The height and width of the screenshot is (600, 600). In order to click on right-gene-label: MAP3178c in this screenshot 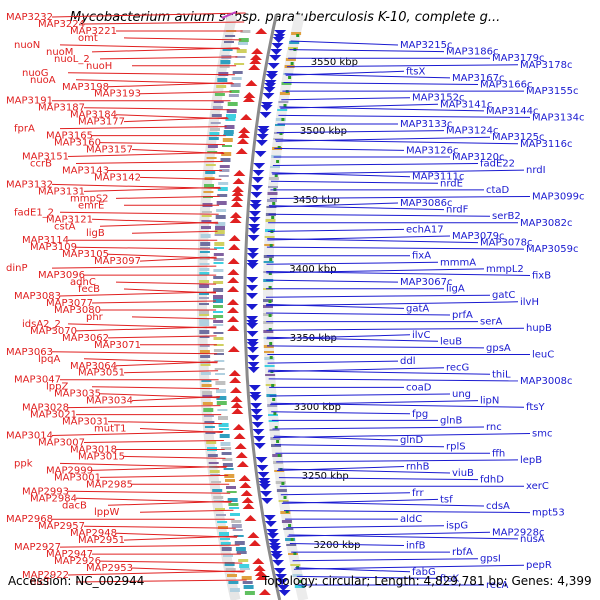, I will do `click(546, 65)`.